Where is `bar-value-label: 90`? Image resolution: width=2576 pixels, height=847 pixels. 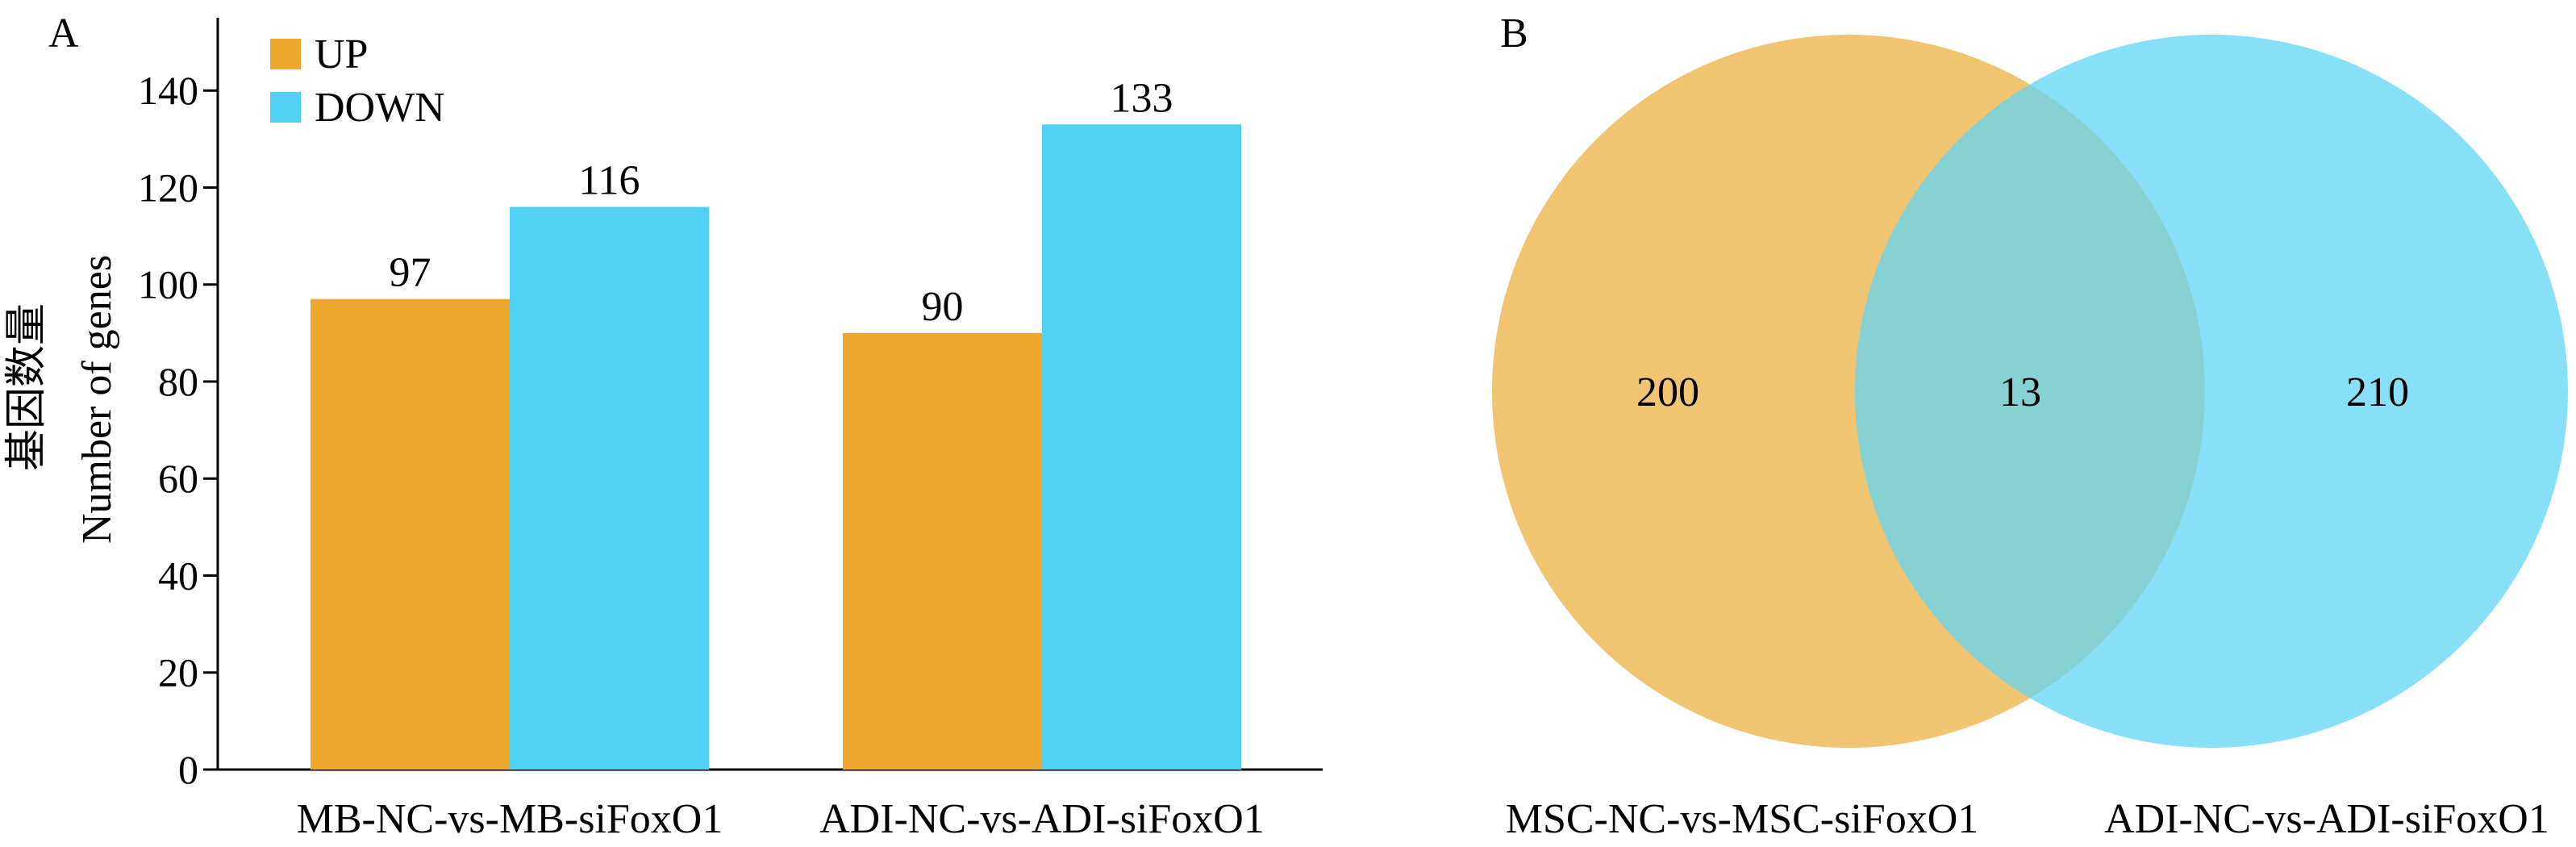 bar-value-label: 90 is located at coordinates (943, 307).